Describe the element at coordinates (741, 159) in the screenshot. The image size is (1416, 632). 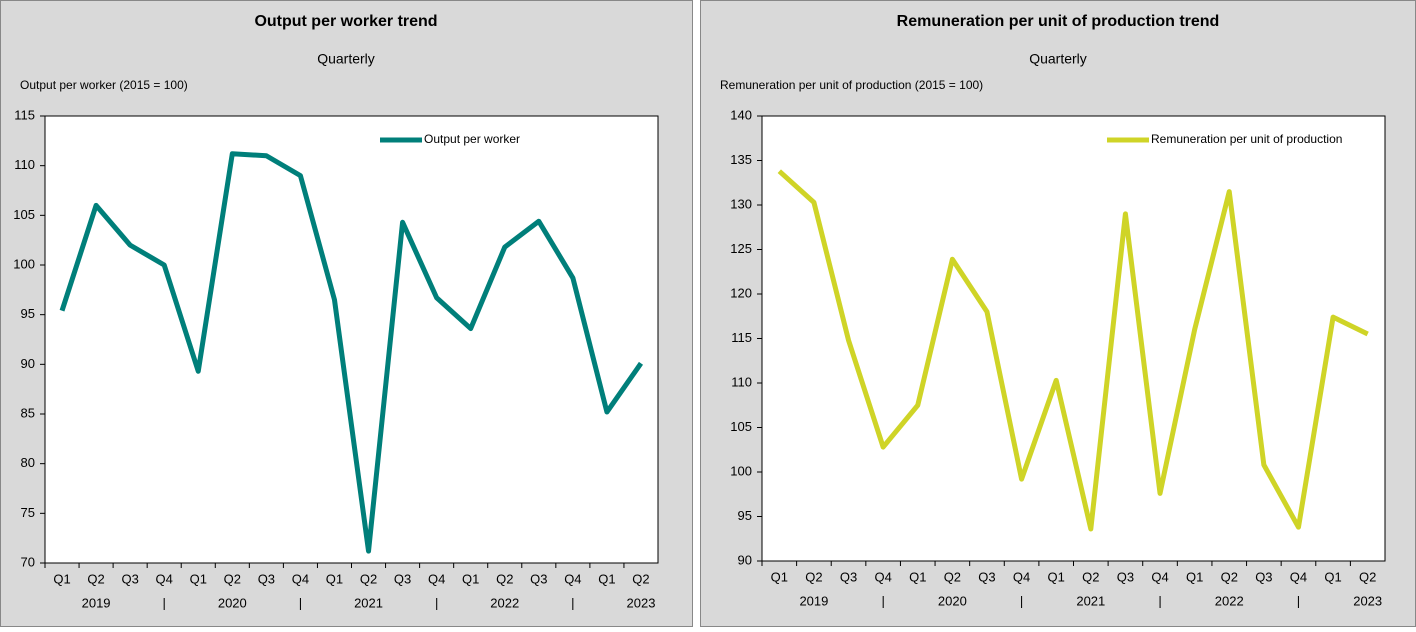
I see `y-tick-label: 135` at that location.